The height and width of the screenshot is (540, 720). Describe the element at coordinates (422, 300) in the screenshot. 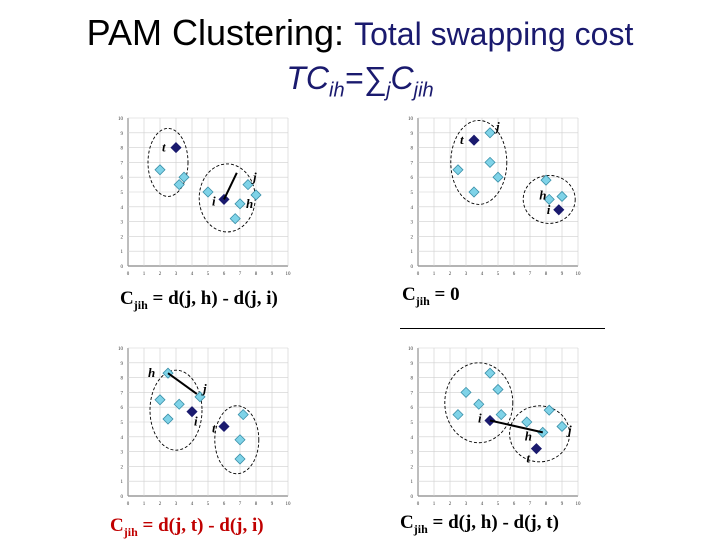

I see `panel-2-formula-sub: jih` at that location.